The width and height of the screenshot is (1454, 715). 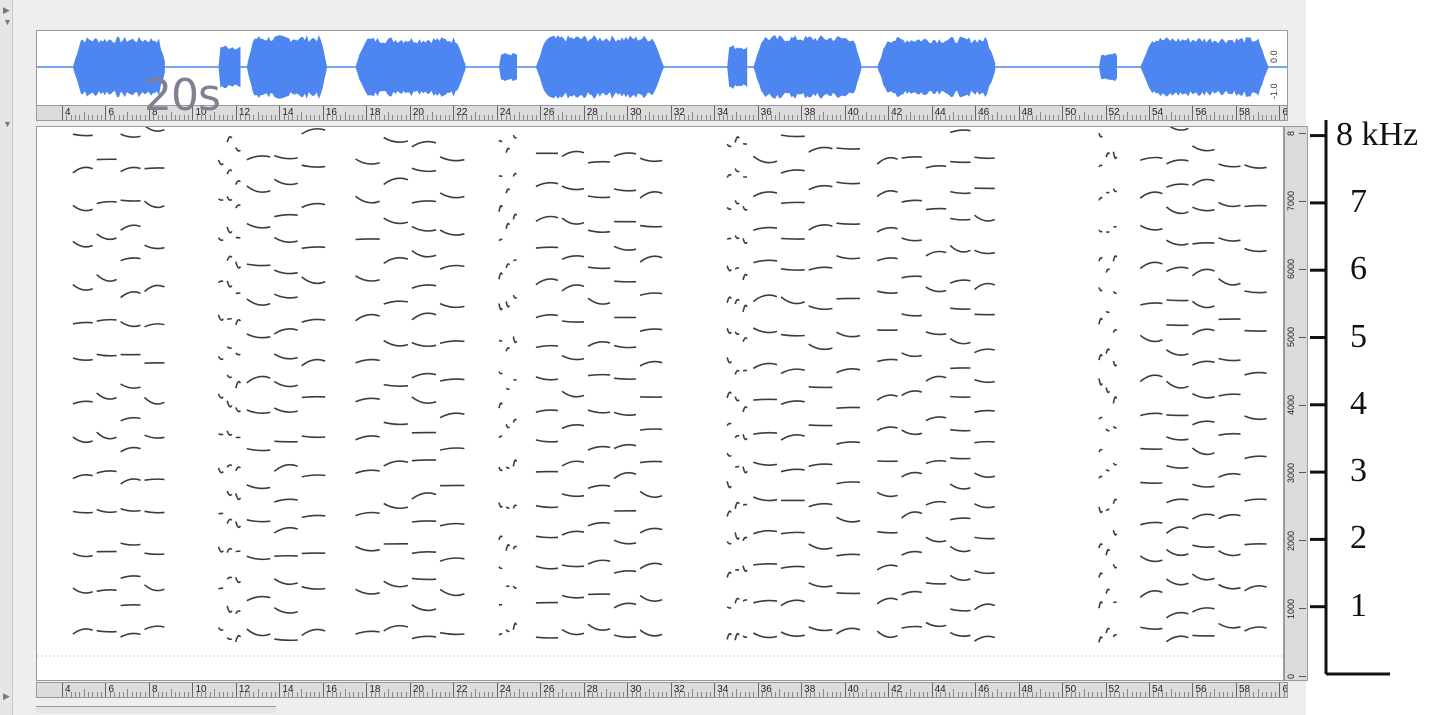 I want to click on ruler-tick-label: 4, so click(x=68, y=689).